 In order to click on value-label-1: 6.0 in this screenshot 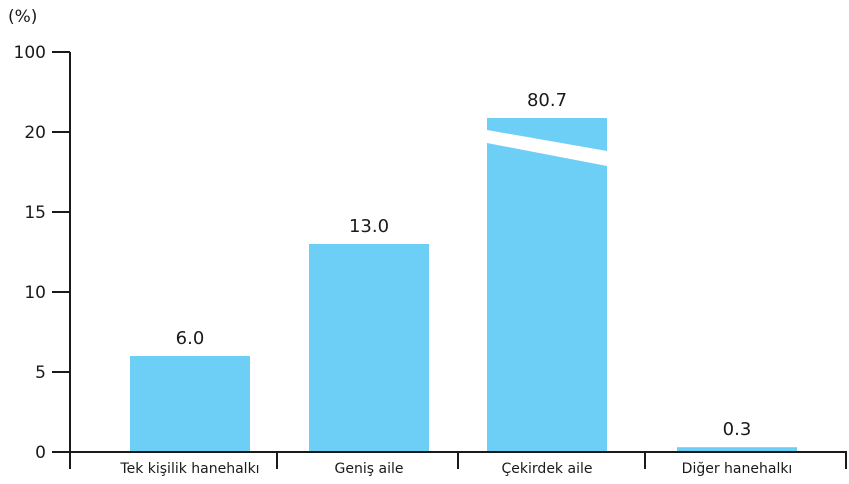, I will do `click(190, 338)`.